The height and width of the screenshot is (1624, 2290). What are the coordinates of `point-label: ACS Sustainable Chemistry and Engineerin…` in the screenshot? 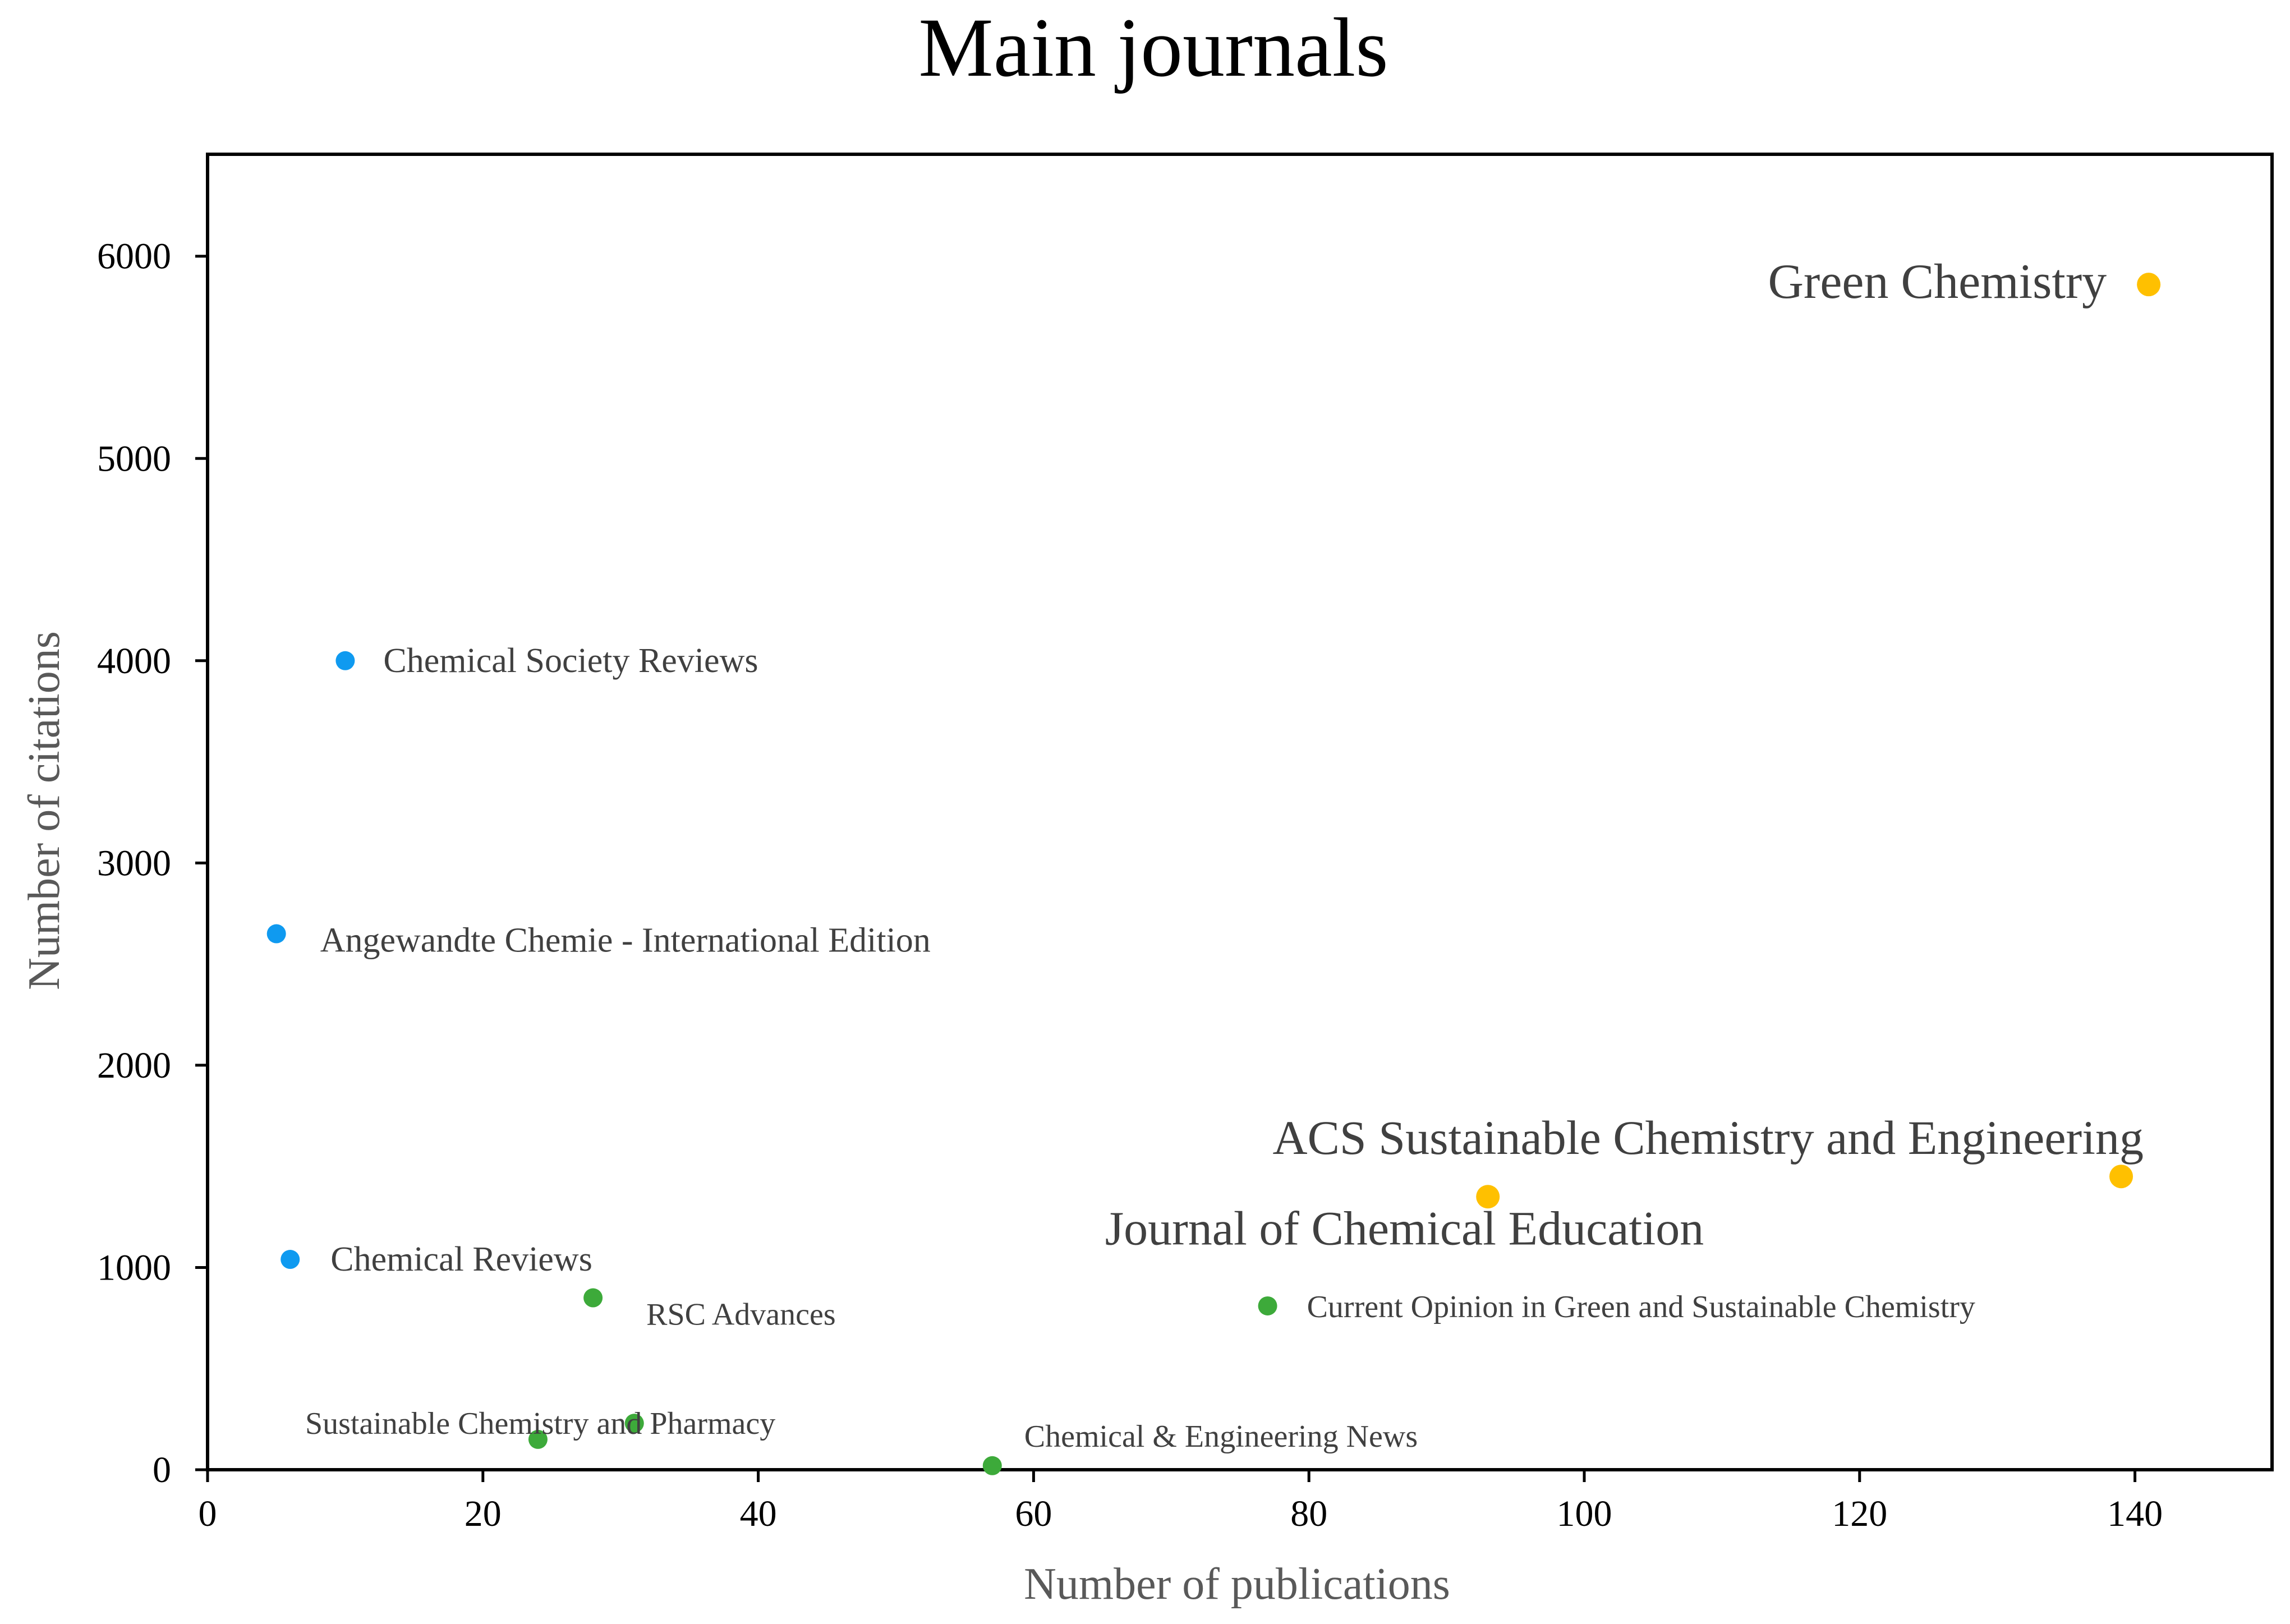 It's located at (1708, 1138).